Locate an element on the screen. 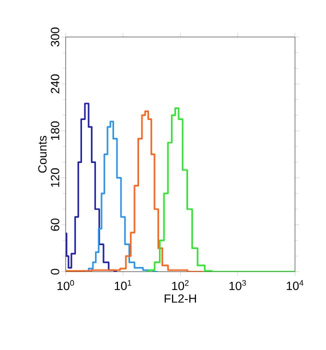  x-tick-label: 10$^{0}$ is located at coordinates (65, 285).